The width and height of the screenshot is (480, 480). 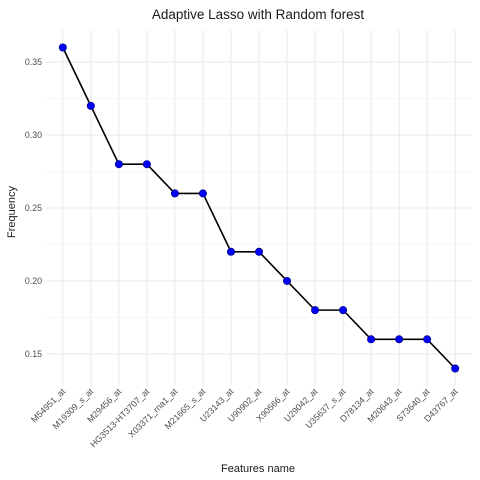 What do you see at coordinates (33, 62) in the screenshot?
I see `y-tick-label: 0.35` at bounding box center [33, 62].